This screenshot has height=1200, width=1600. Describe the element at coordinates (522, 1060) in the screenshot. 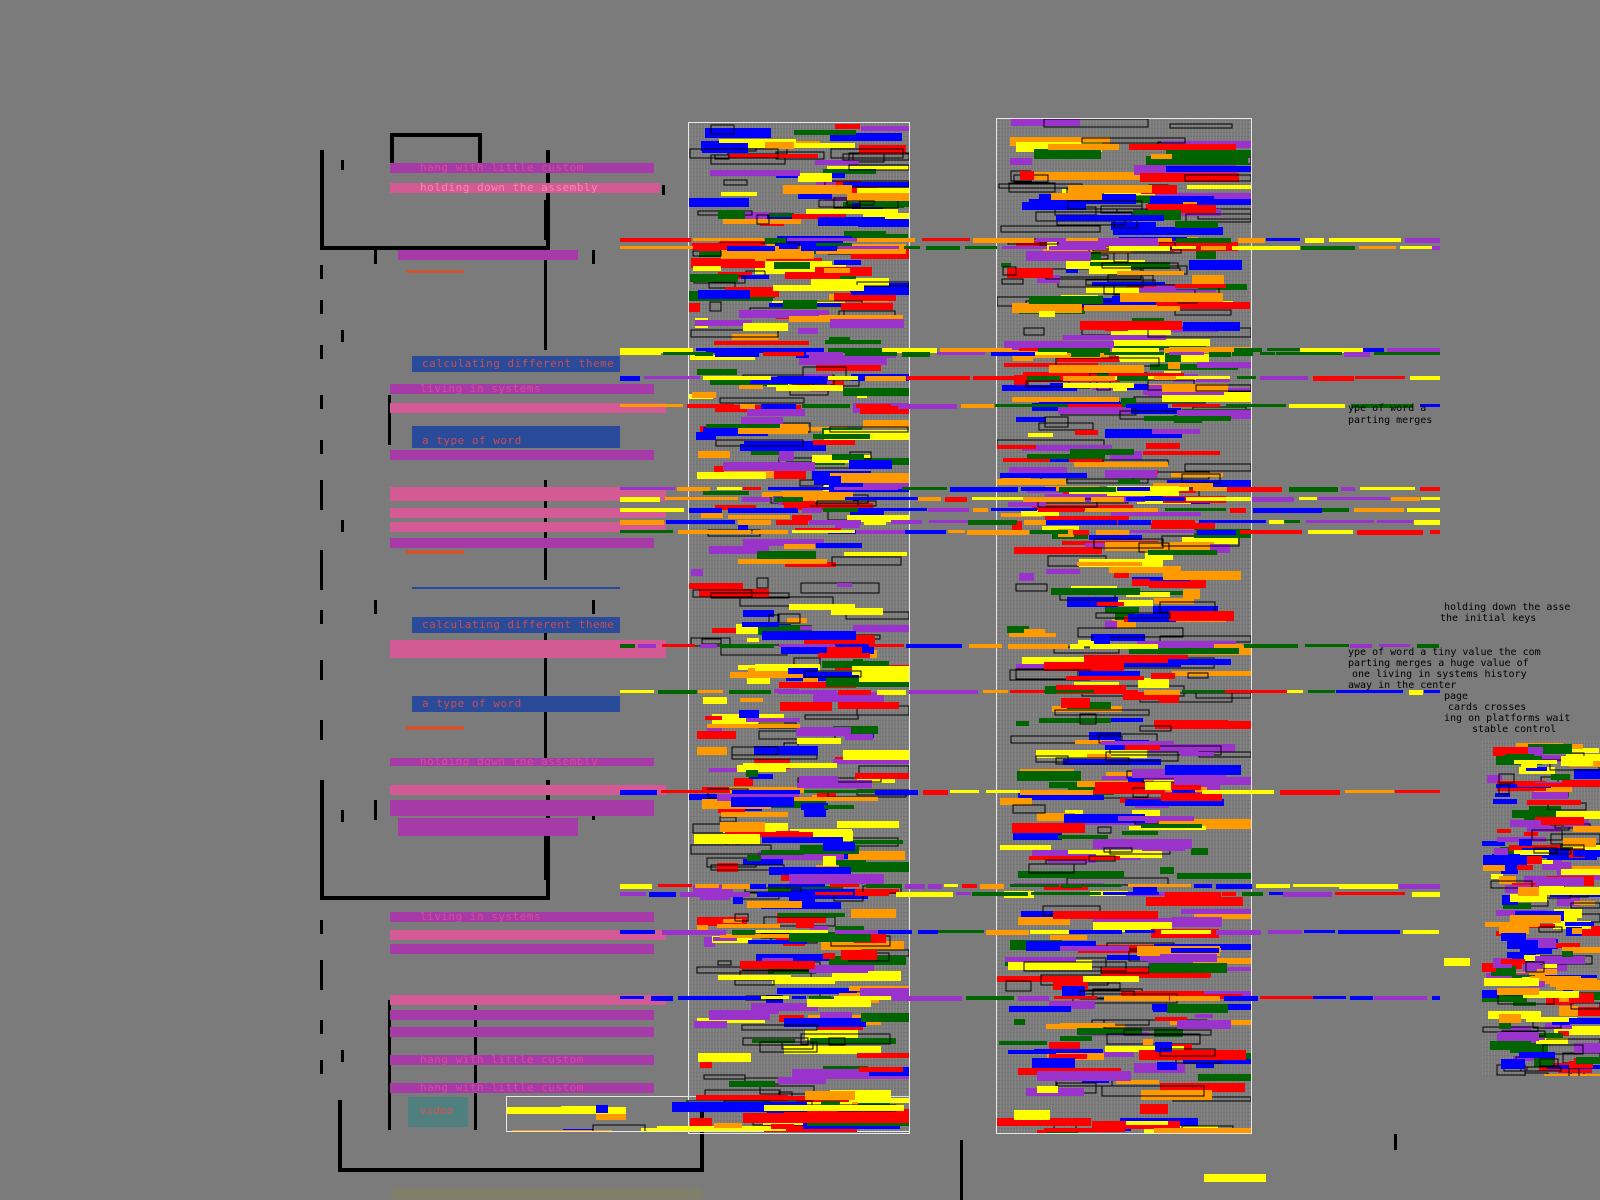

I see `label-bar: hang with little custom` at that location.